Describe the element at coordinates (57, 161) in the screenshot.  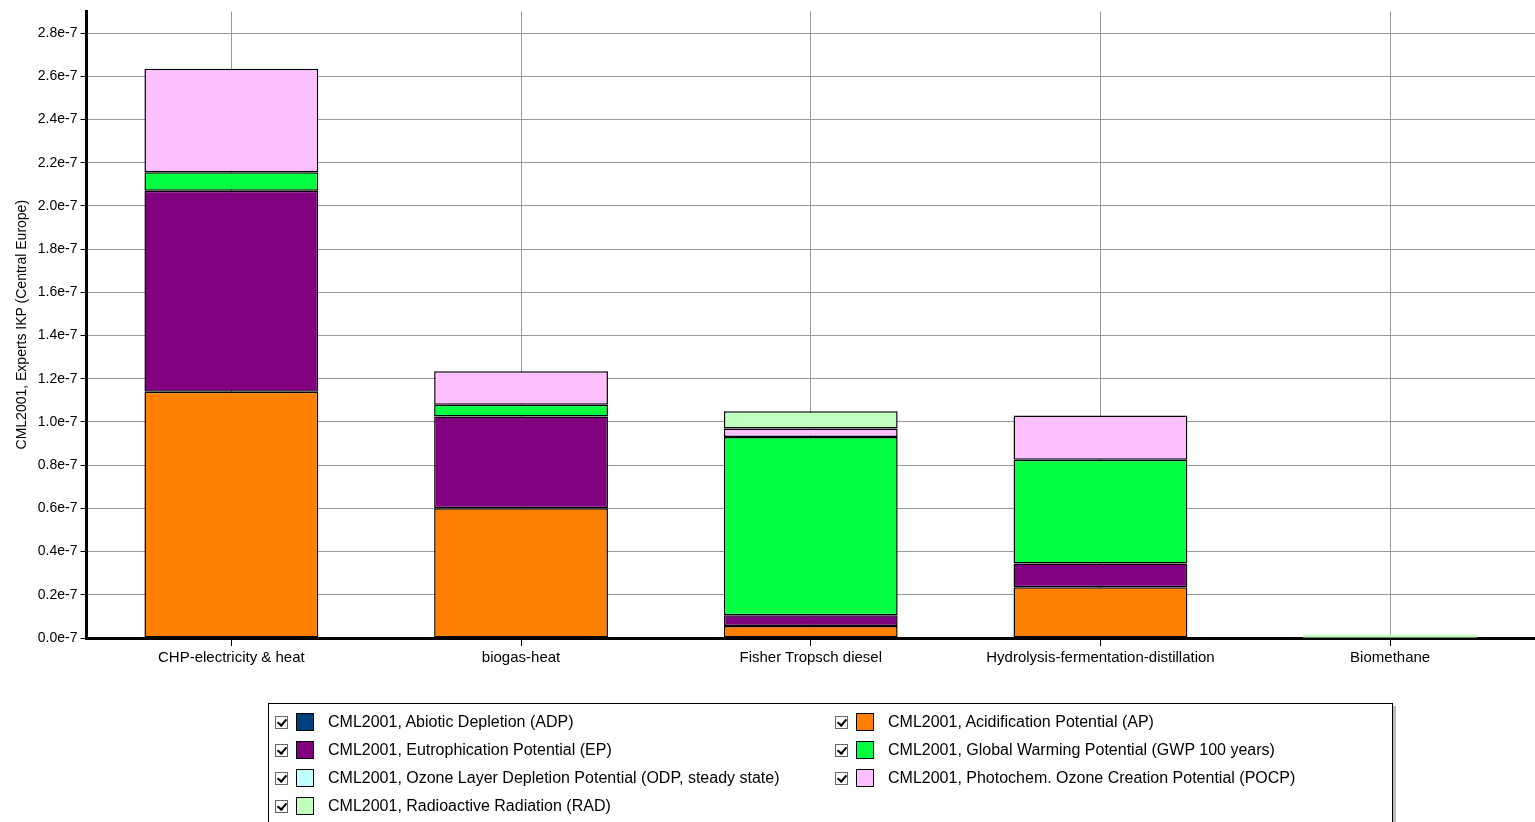
I see `y-tick-label: 2.2e-7` at that location.